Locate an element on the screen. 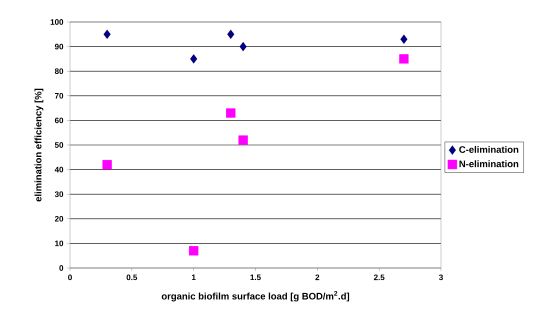  legend-label: C-elimination is located at coordinates (488, 149).